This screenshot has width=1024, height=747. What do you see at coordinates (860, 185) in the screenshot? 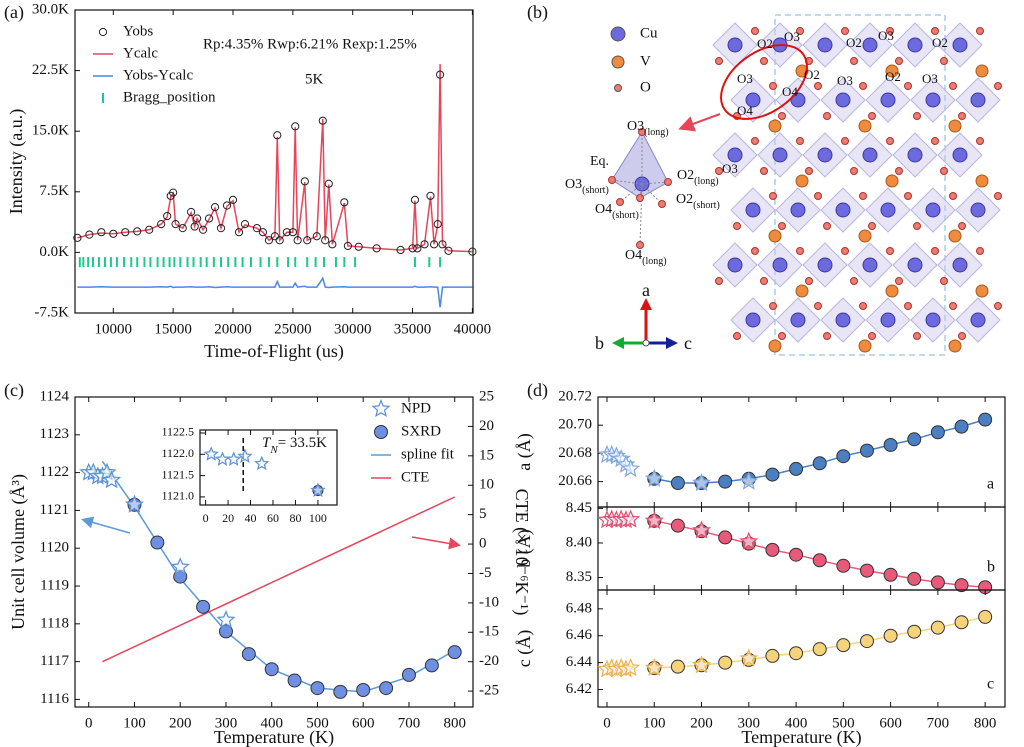
I see `unit-cell` at bounding box center [860, 185].